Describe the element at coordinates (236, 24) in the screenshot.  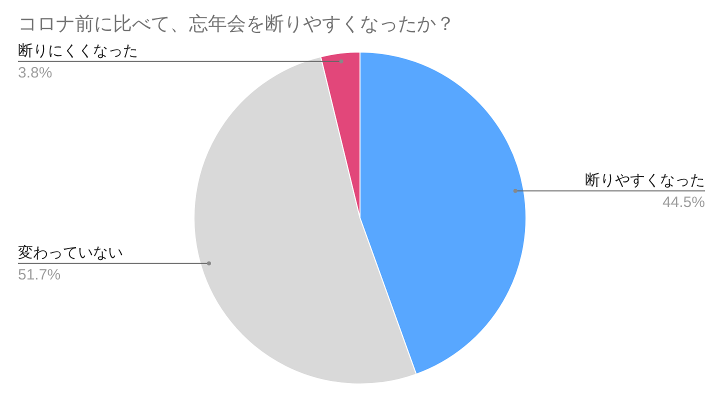
I see `chart-title: コロナ前に比べて、忘年会を断りやすくなったか？` at that location.